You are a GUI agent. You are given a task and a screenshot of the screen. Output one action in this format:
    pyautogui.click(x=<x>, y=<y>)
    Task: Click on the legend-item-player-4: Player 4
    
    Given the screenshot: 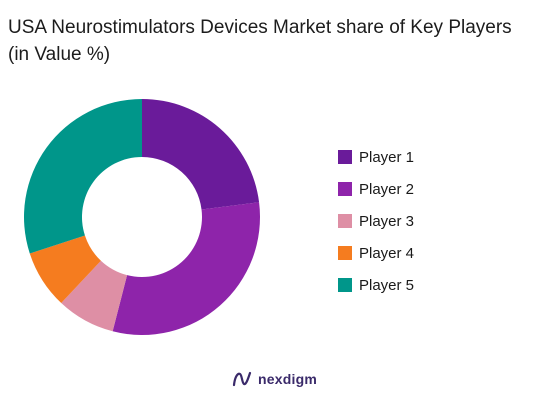 What is the action you would take?
    pyautogui.click(x=376, y=253)
    